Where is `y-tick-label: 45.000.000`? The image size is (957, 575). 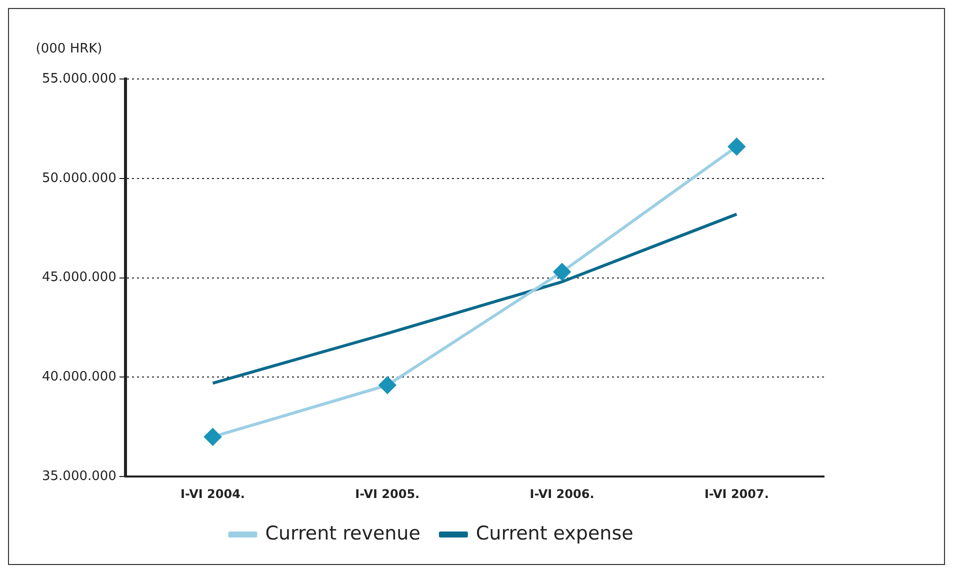
y-tick-label: 45.000.000 is located at coordinates (79, 278).